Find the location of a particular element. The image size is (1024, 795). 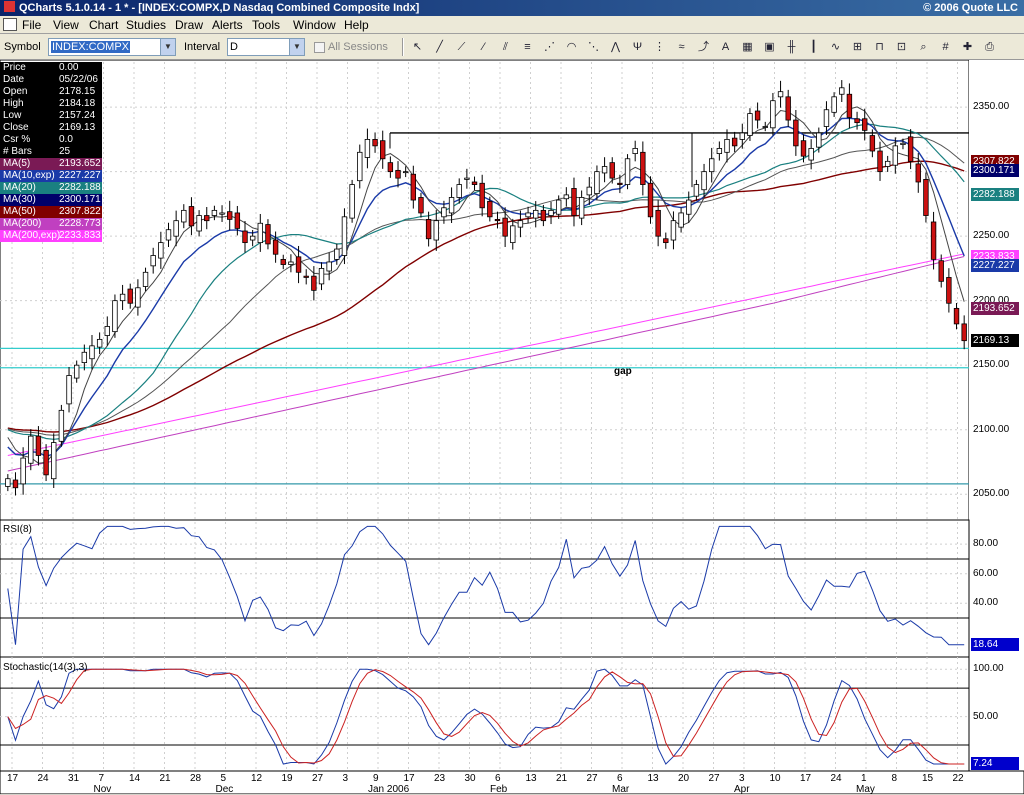

info-value: 2169.13 is located at coordinates (77, 127).